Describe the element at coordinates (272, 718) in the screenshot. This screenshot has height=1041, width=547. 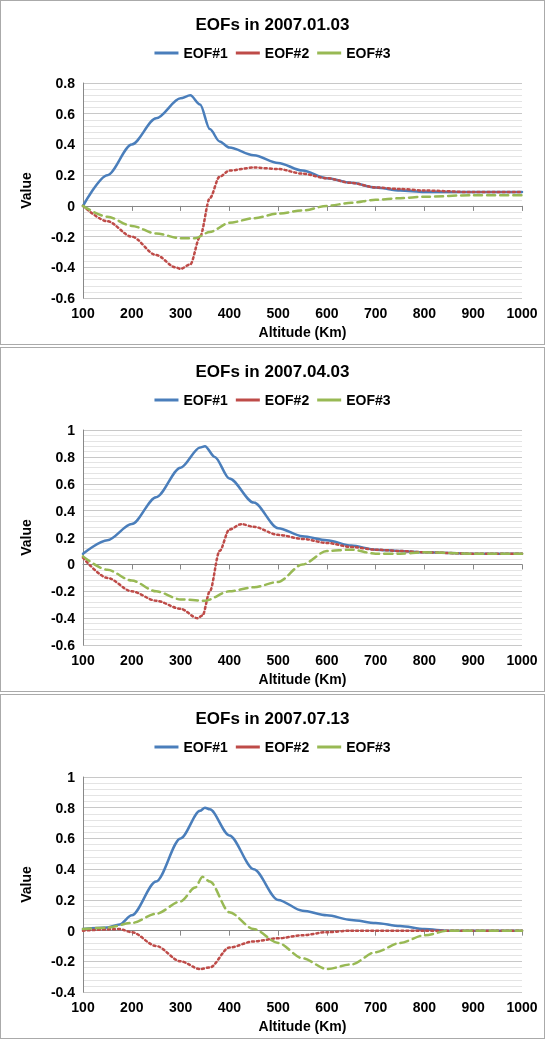
I see `chart-title: EOFs in 2007.07.13` at that location.